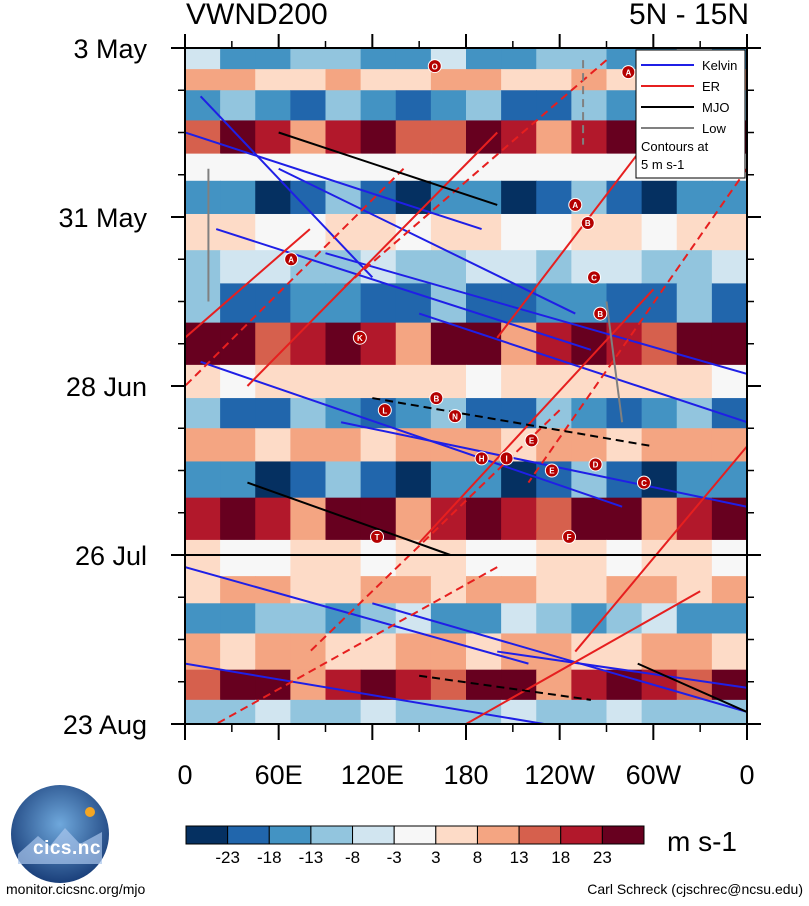 This screenshot has height=906, width=809. I want to click on storm-marker-label: B, so click(588, 223).